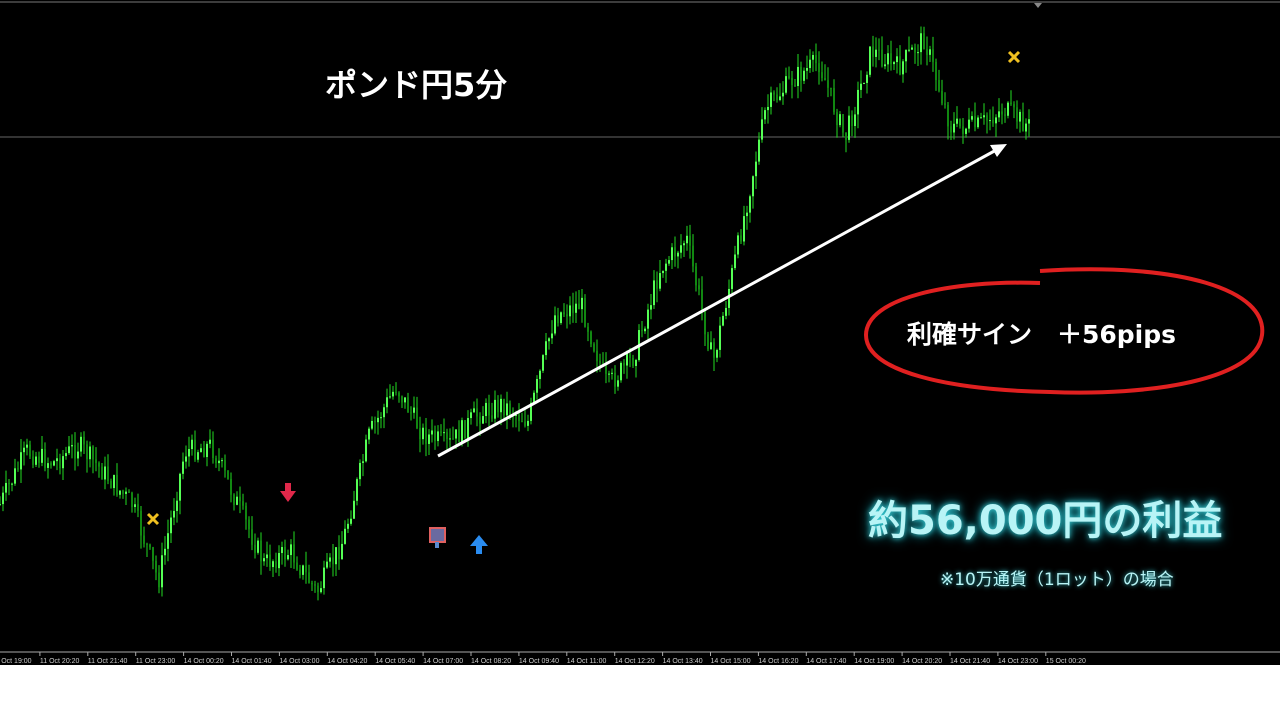 The width and height of the screenshot is (1280, 720). What do you see at coordinates (683, 661) in the screenshot?
I see `x-tick-label: 14 Oct 13:40` at bounding box center [683, 661].